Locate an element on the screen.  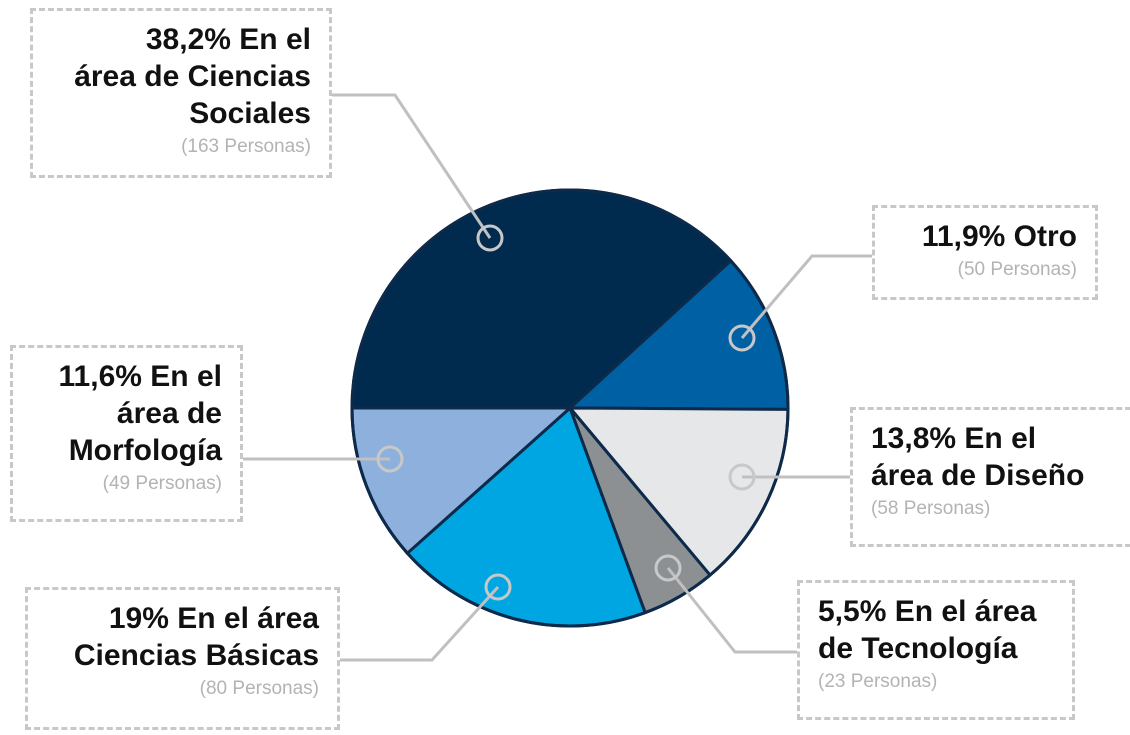
slice-label: 38,2% En el área de Ciencias Sociales is located at coordinates (181, 76).